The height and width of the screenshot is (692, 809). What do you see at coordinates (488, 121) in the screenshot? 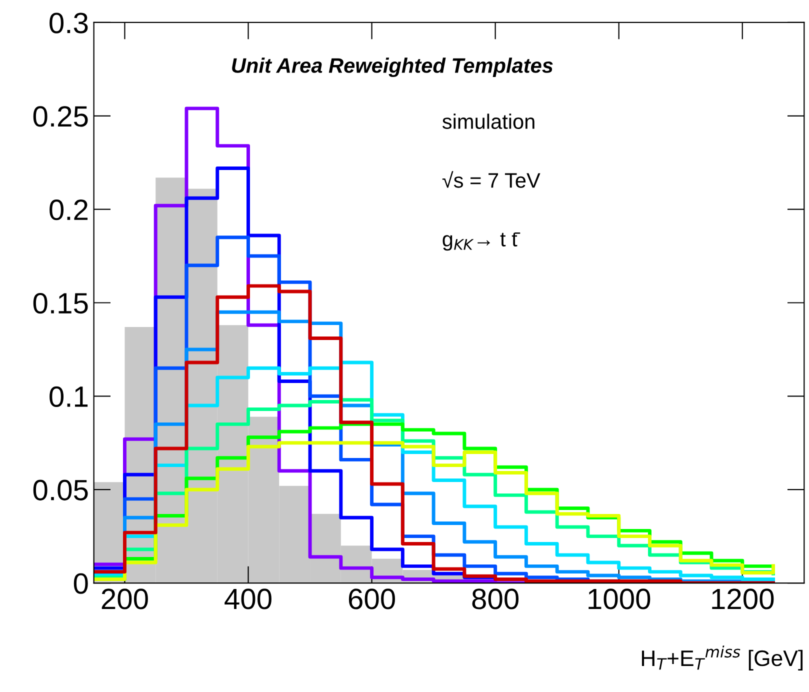
I see `annotation: simulation` at bounding box center [488, 121].